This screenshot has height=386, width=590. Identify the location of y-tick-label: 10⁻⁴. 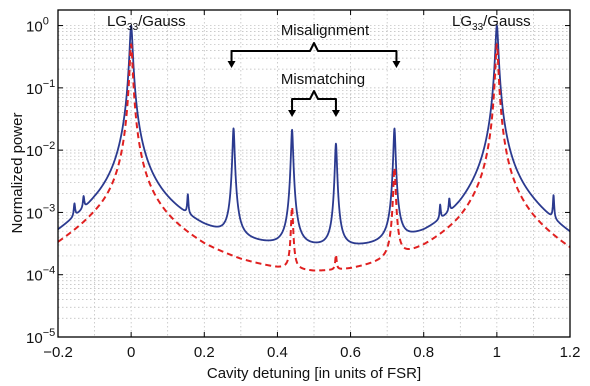
(40, 275).